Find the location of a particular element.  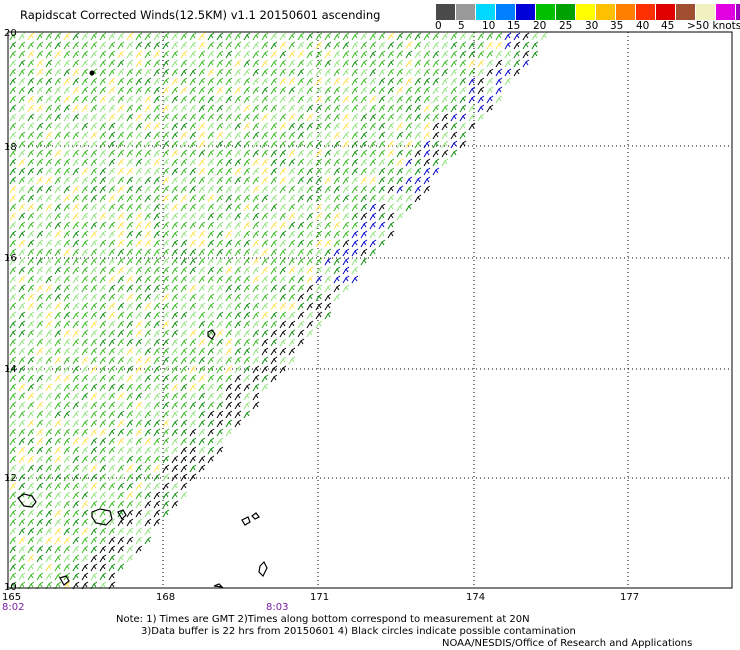

colorbar-label: 5 is located at coordinates (461, 26).